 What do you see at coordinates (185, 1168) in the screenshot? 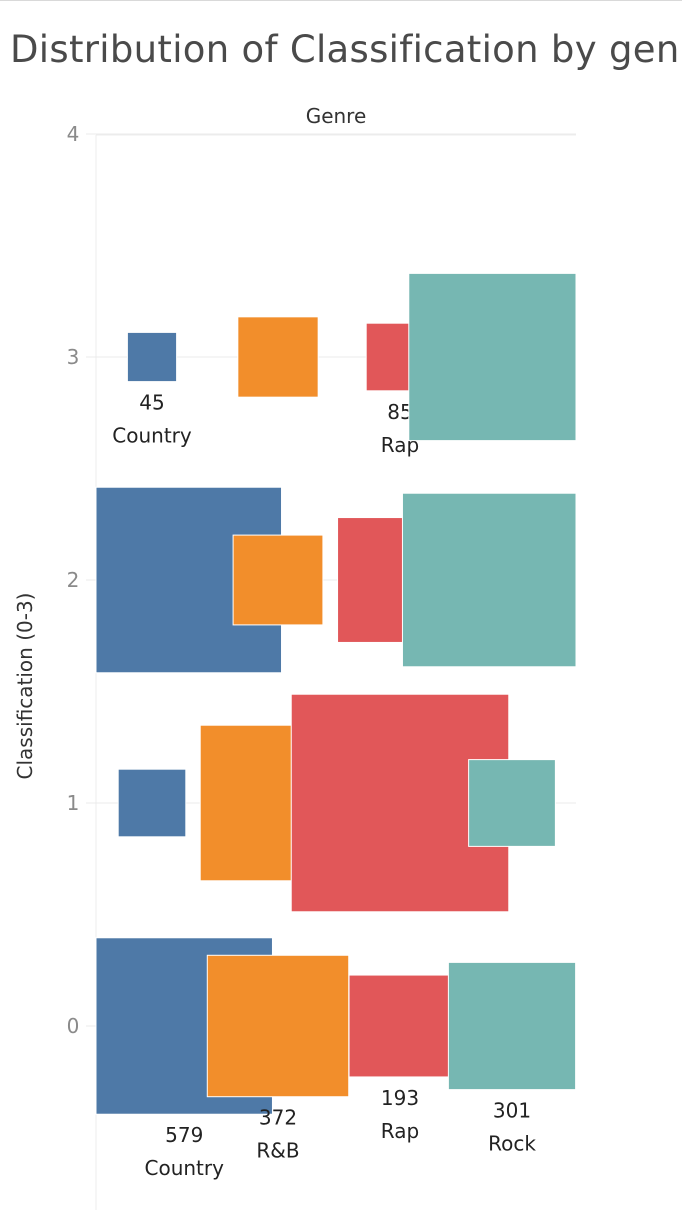
I see `genre-label-country-class-0: Country` at bounding box center [185, 1168].